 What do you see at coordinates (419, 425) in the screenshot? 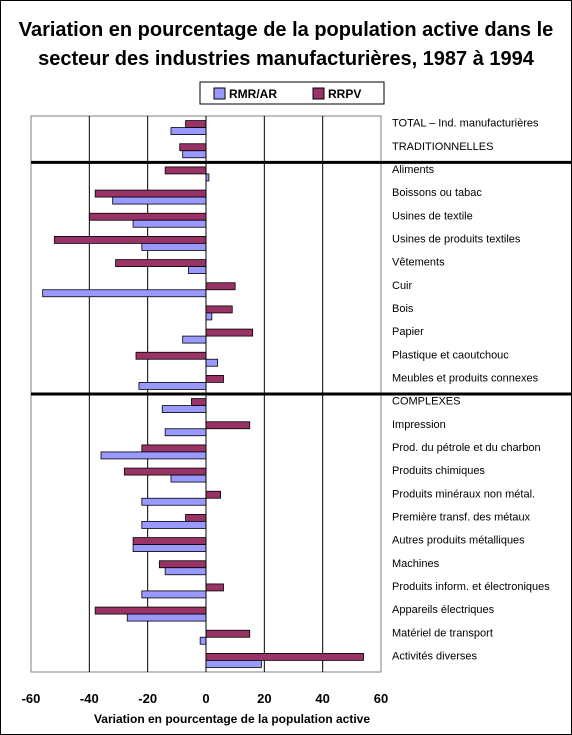
I see `category-label: Impression` at bounding box center [419, 425].